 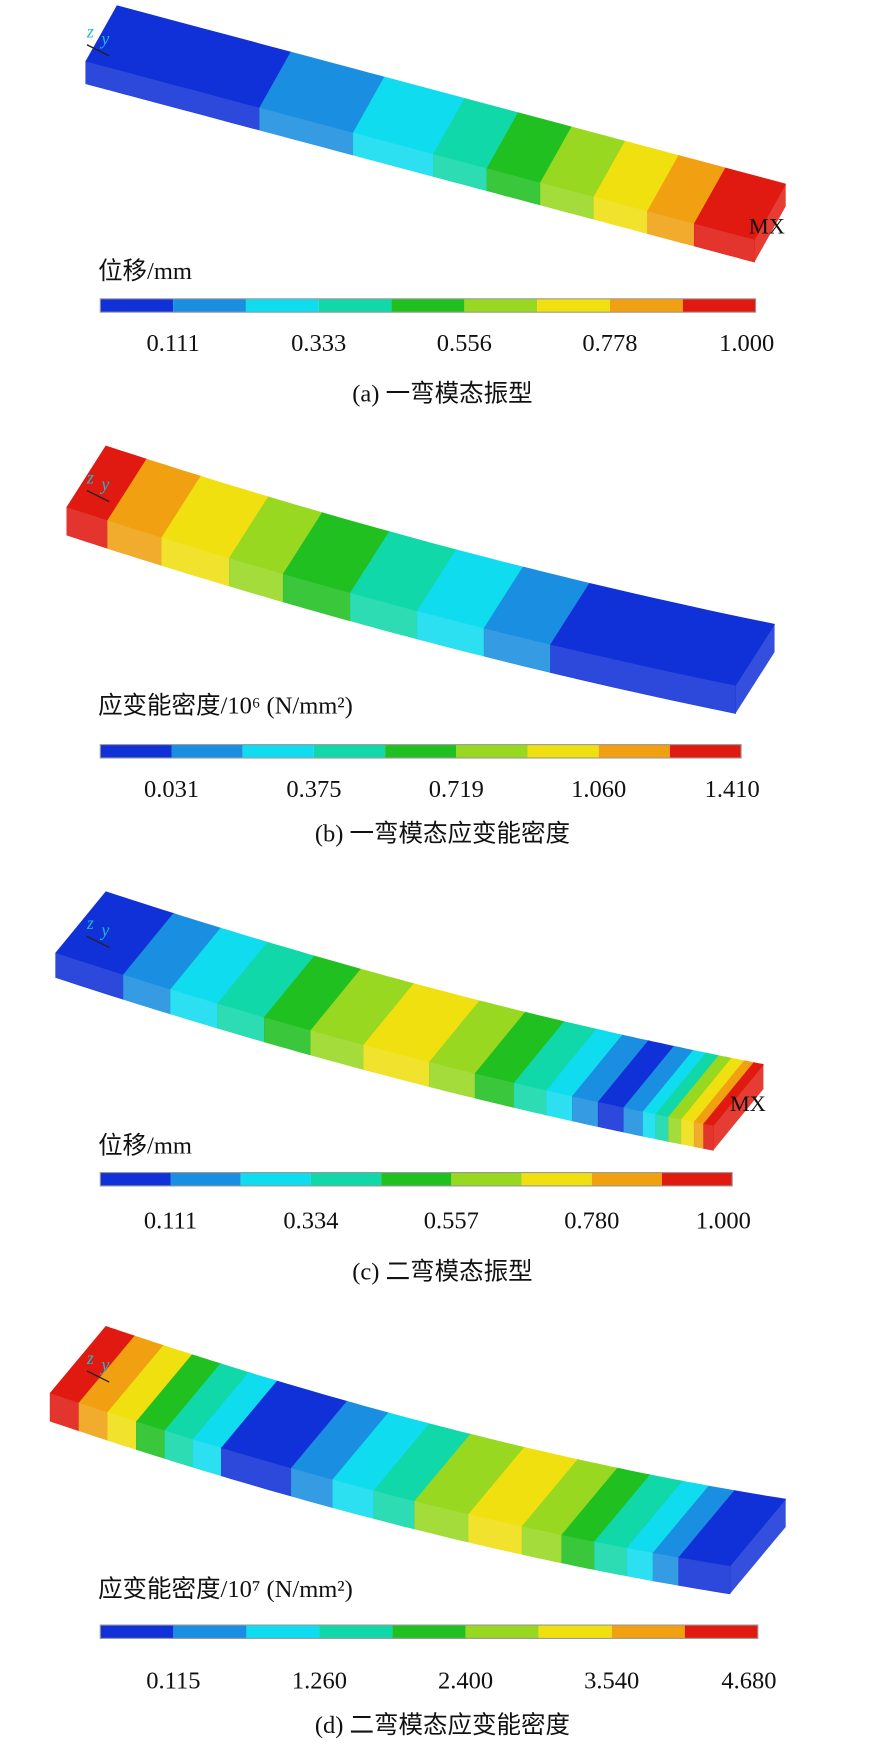 What do you see at coordinates (171, 789) in the screenshot?
I see `legend-tick-label: 0.031` at bounding box center [171, 789].